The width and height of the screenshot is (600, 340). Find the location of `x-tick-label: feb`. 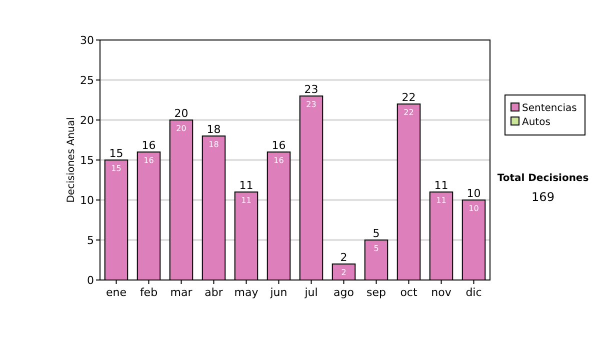

x-tick-label: feb is located at coordinates (149, 292).